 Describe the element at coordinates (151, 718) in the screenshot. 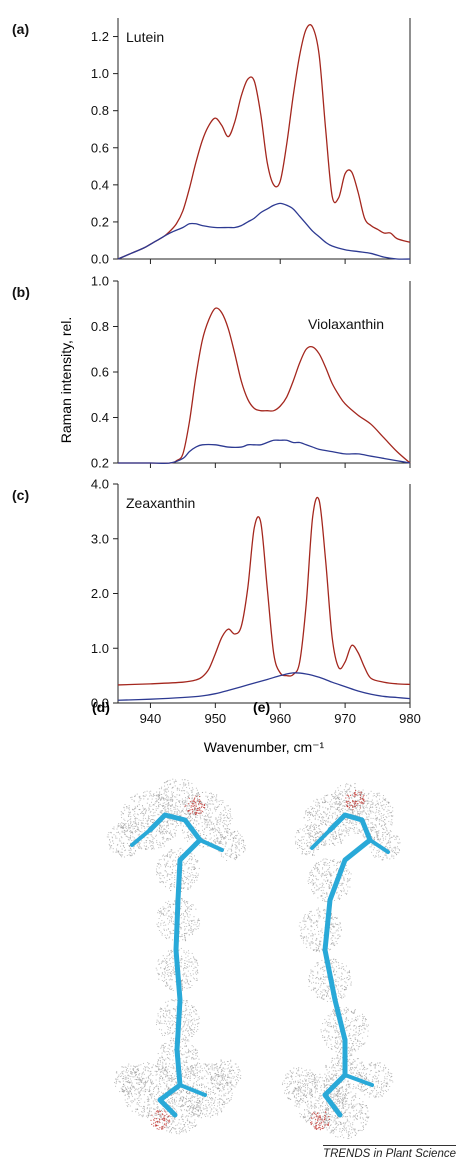

I see `x-tick-label: 940` at that location.